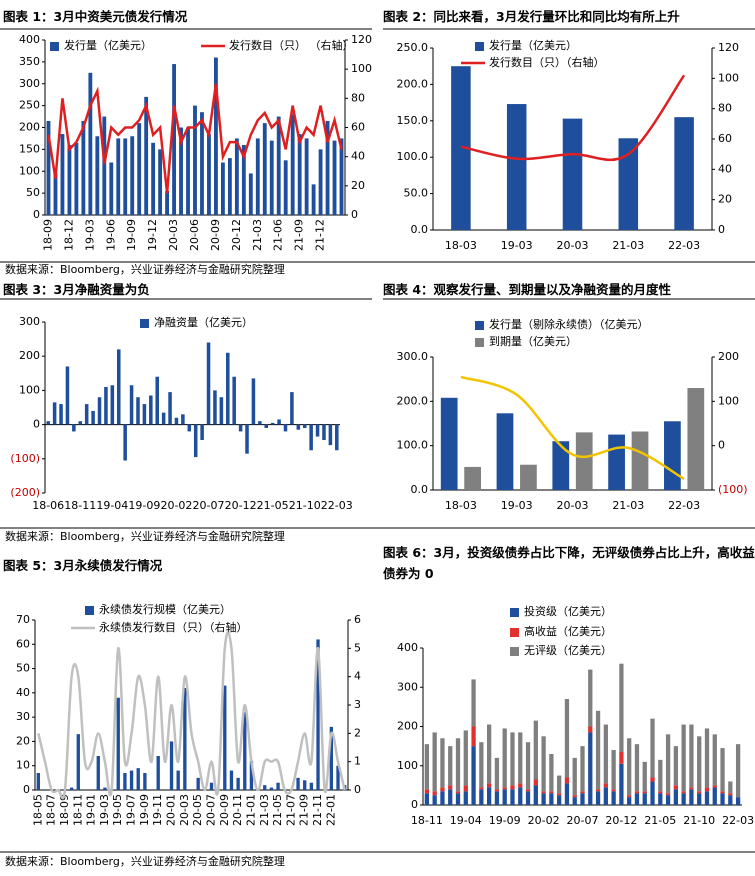  What do you see at coordinates (145, 269) in the screenshot?
I see `source-note: 数据来源：Bloomberg，兴业证券经济与金融研究院整理` at bounding box center [145, 269].